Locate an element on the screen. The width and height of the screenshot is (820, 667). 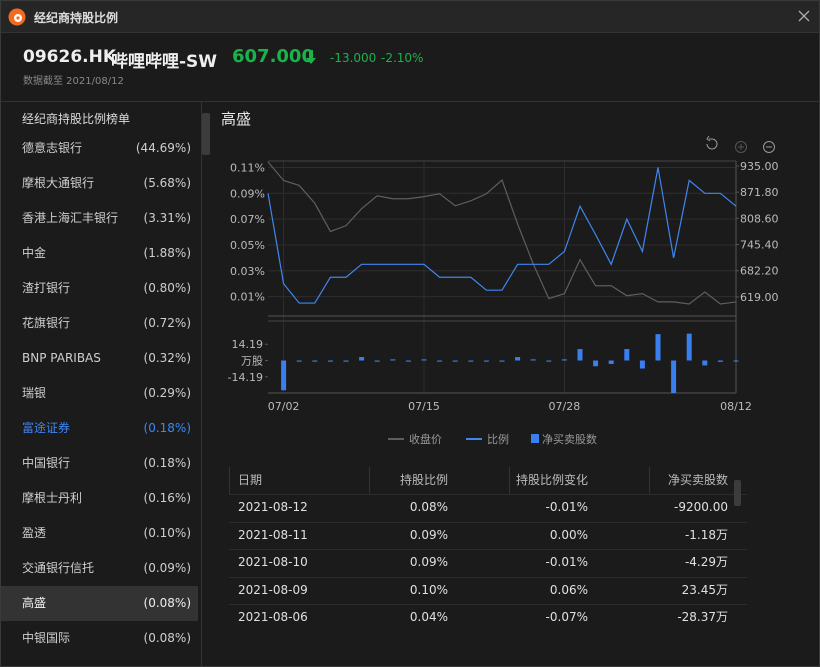
broker-row: 渣打银行 (0.80%) is located at coordinates (99, 288).